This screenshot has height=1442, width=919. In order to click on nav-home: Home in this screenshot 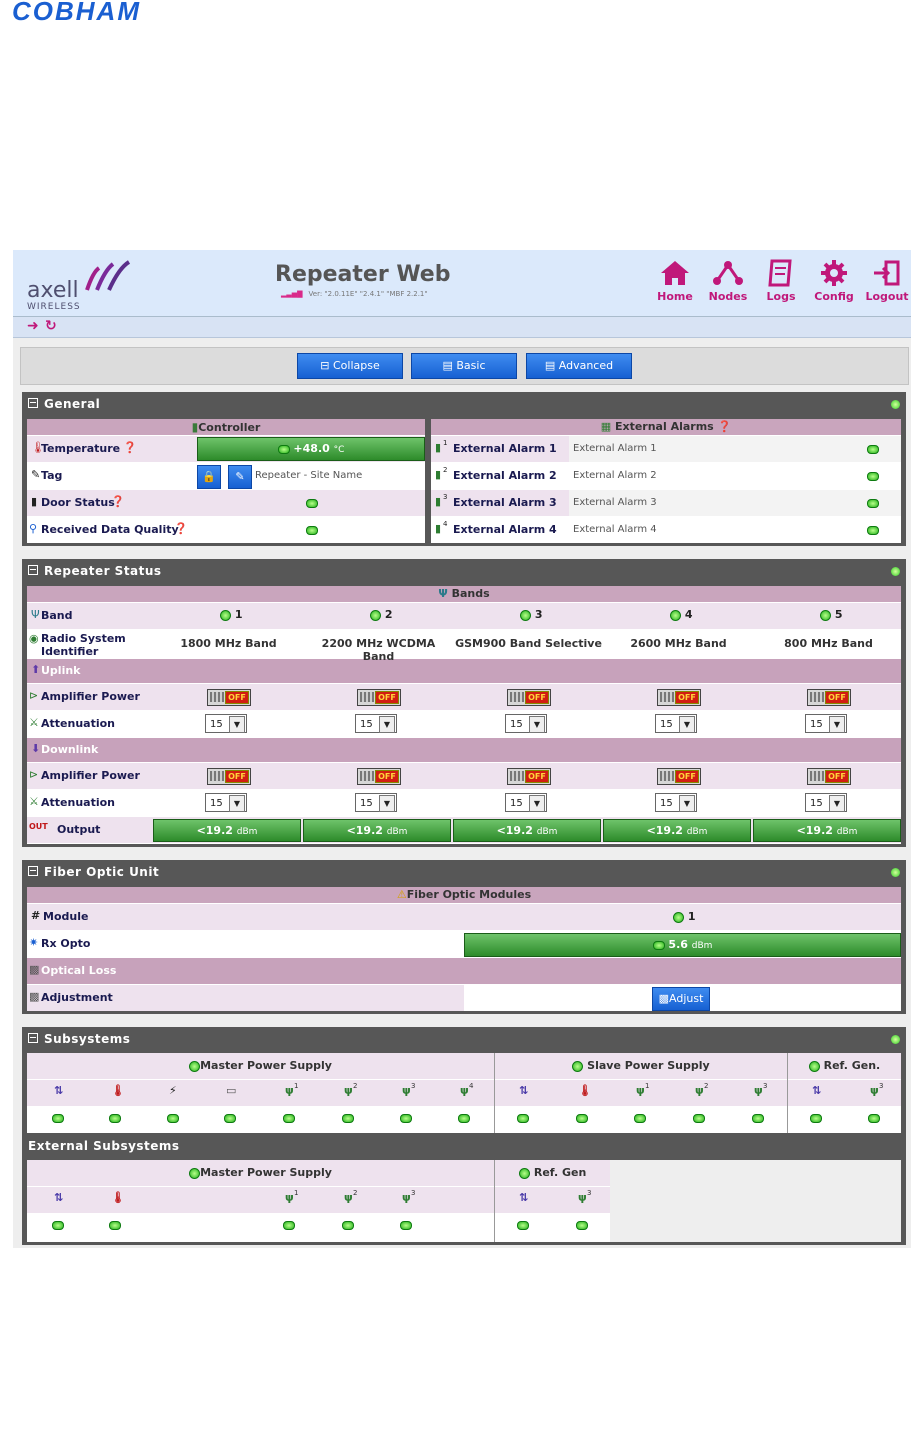, I will do `click(675, 280)`.